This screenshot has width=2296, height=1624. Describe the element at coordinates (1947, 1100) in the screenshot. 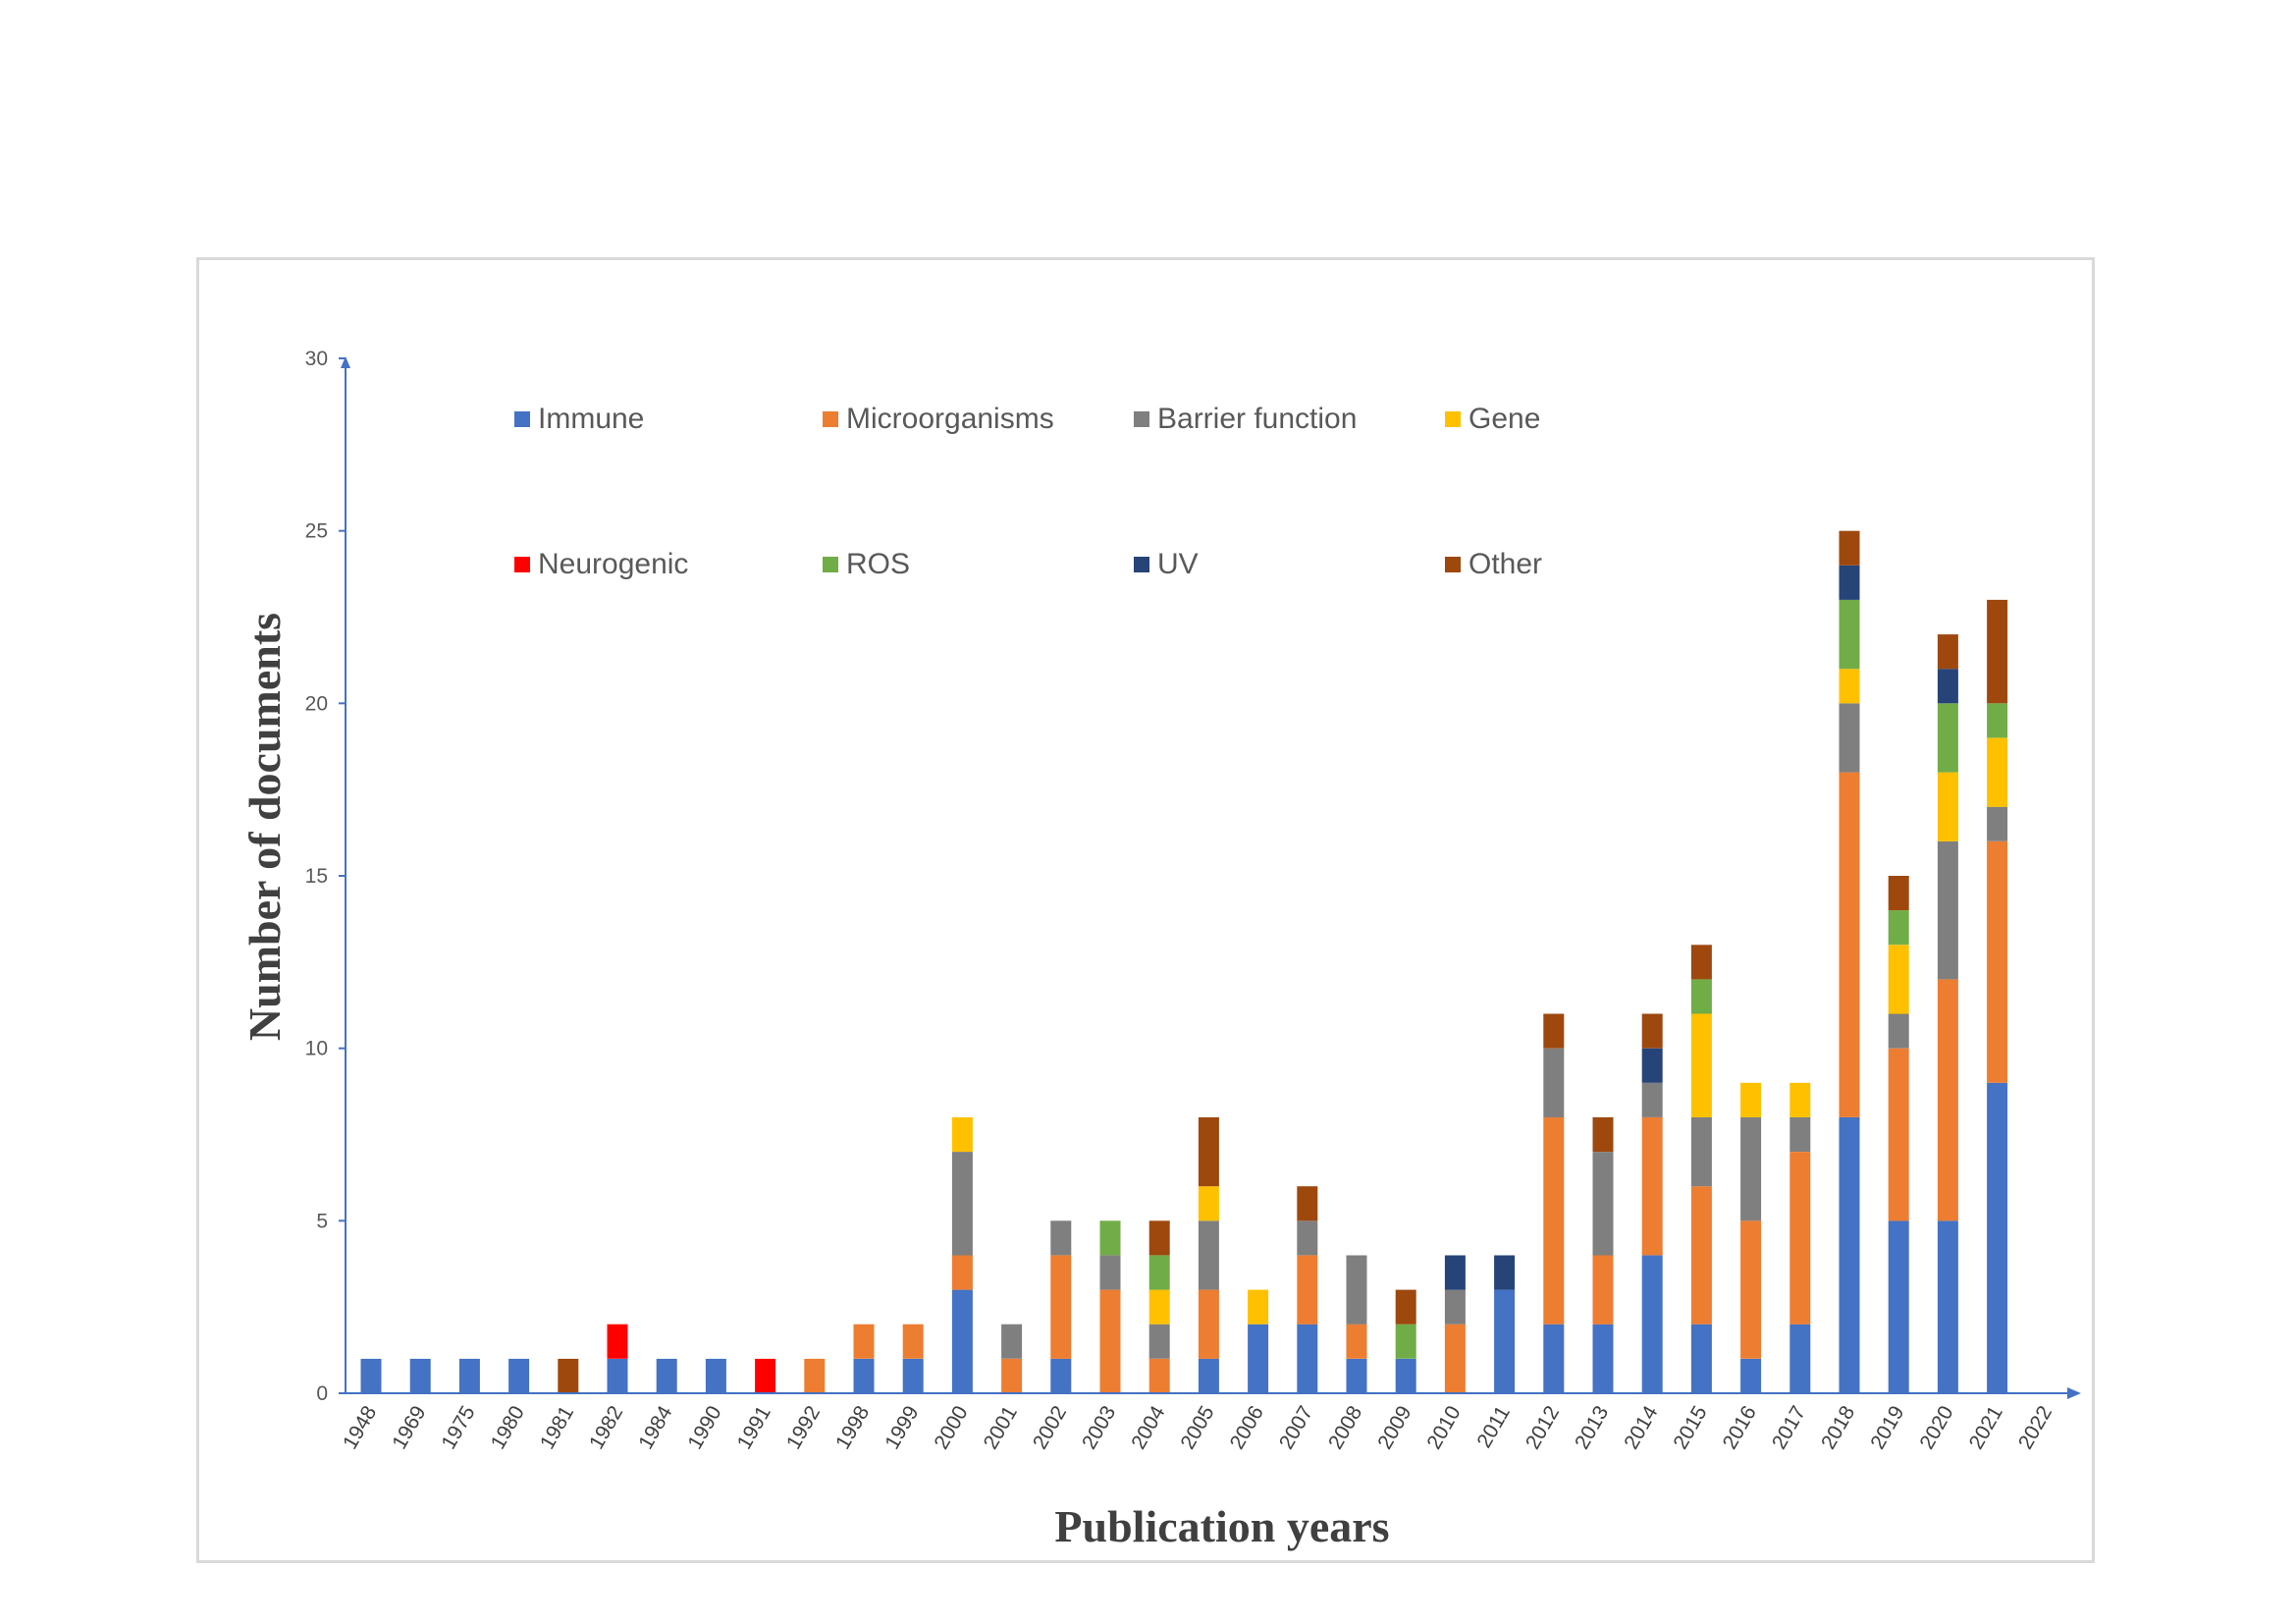

I see `bar-segment-2020-microorganisms` at that location.